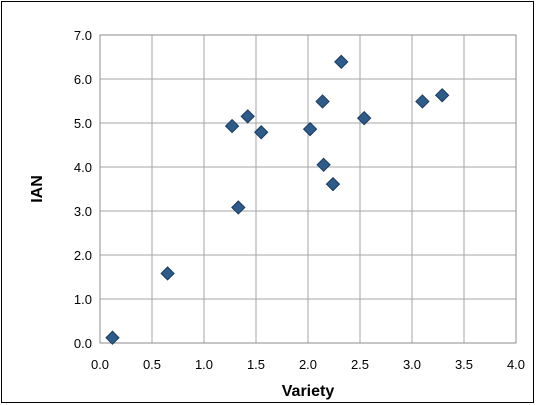 This screenshot has height=405, width=537. I want to click on x-axis-title: Variety, so click(308, 391).